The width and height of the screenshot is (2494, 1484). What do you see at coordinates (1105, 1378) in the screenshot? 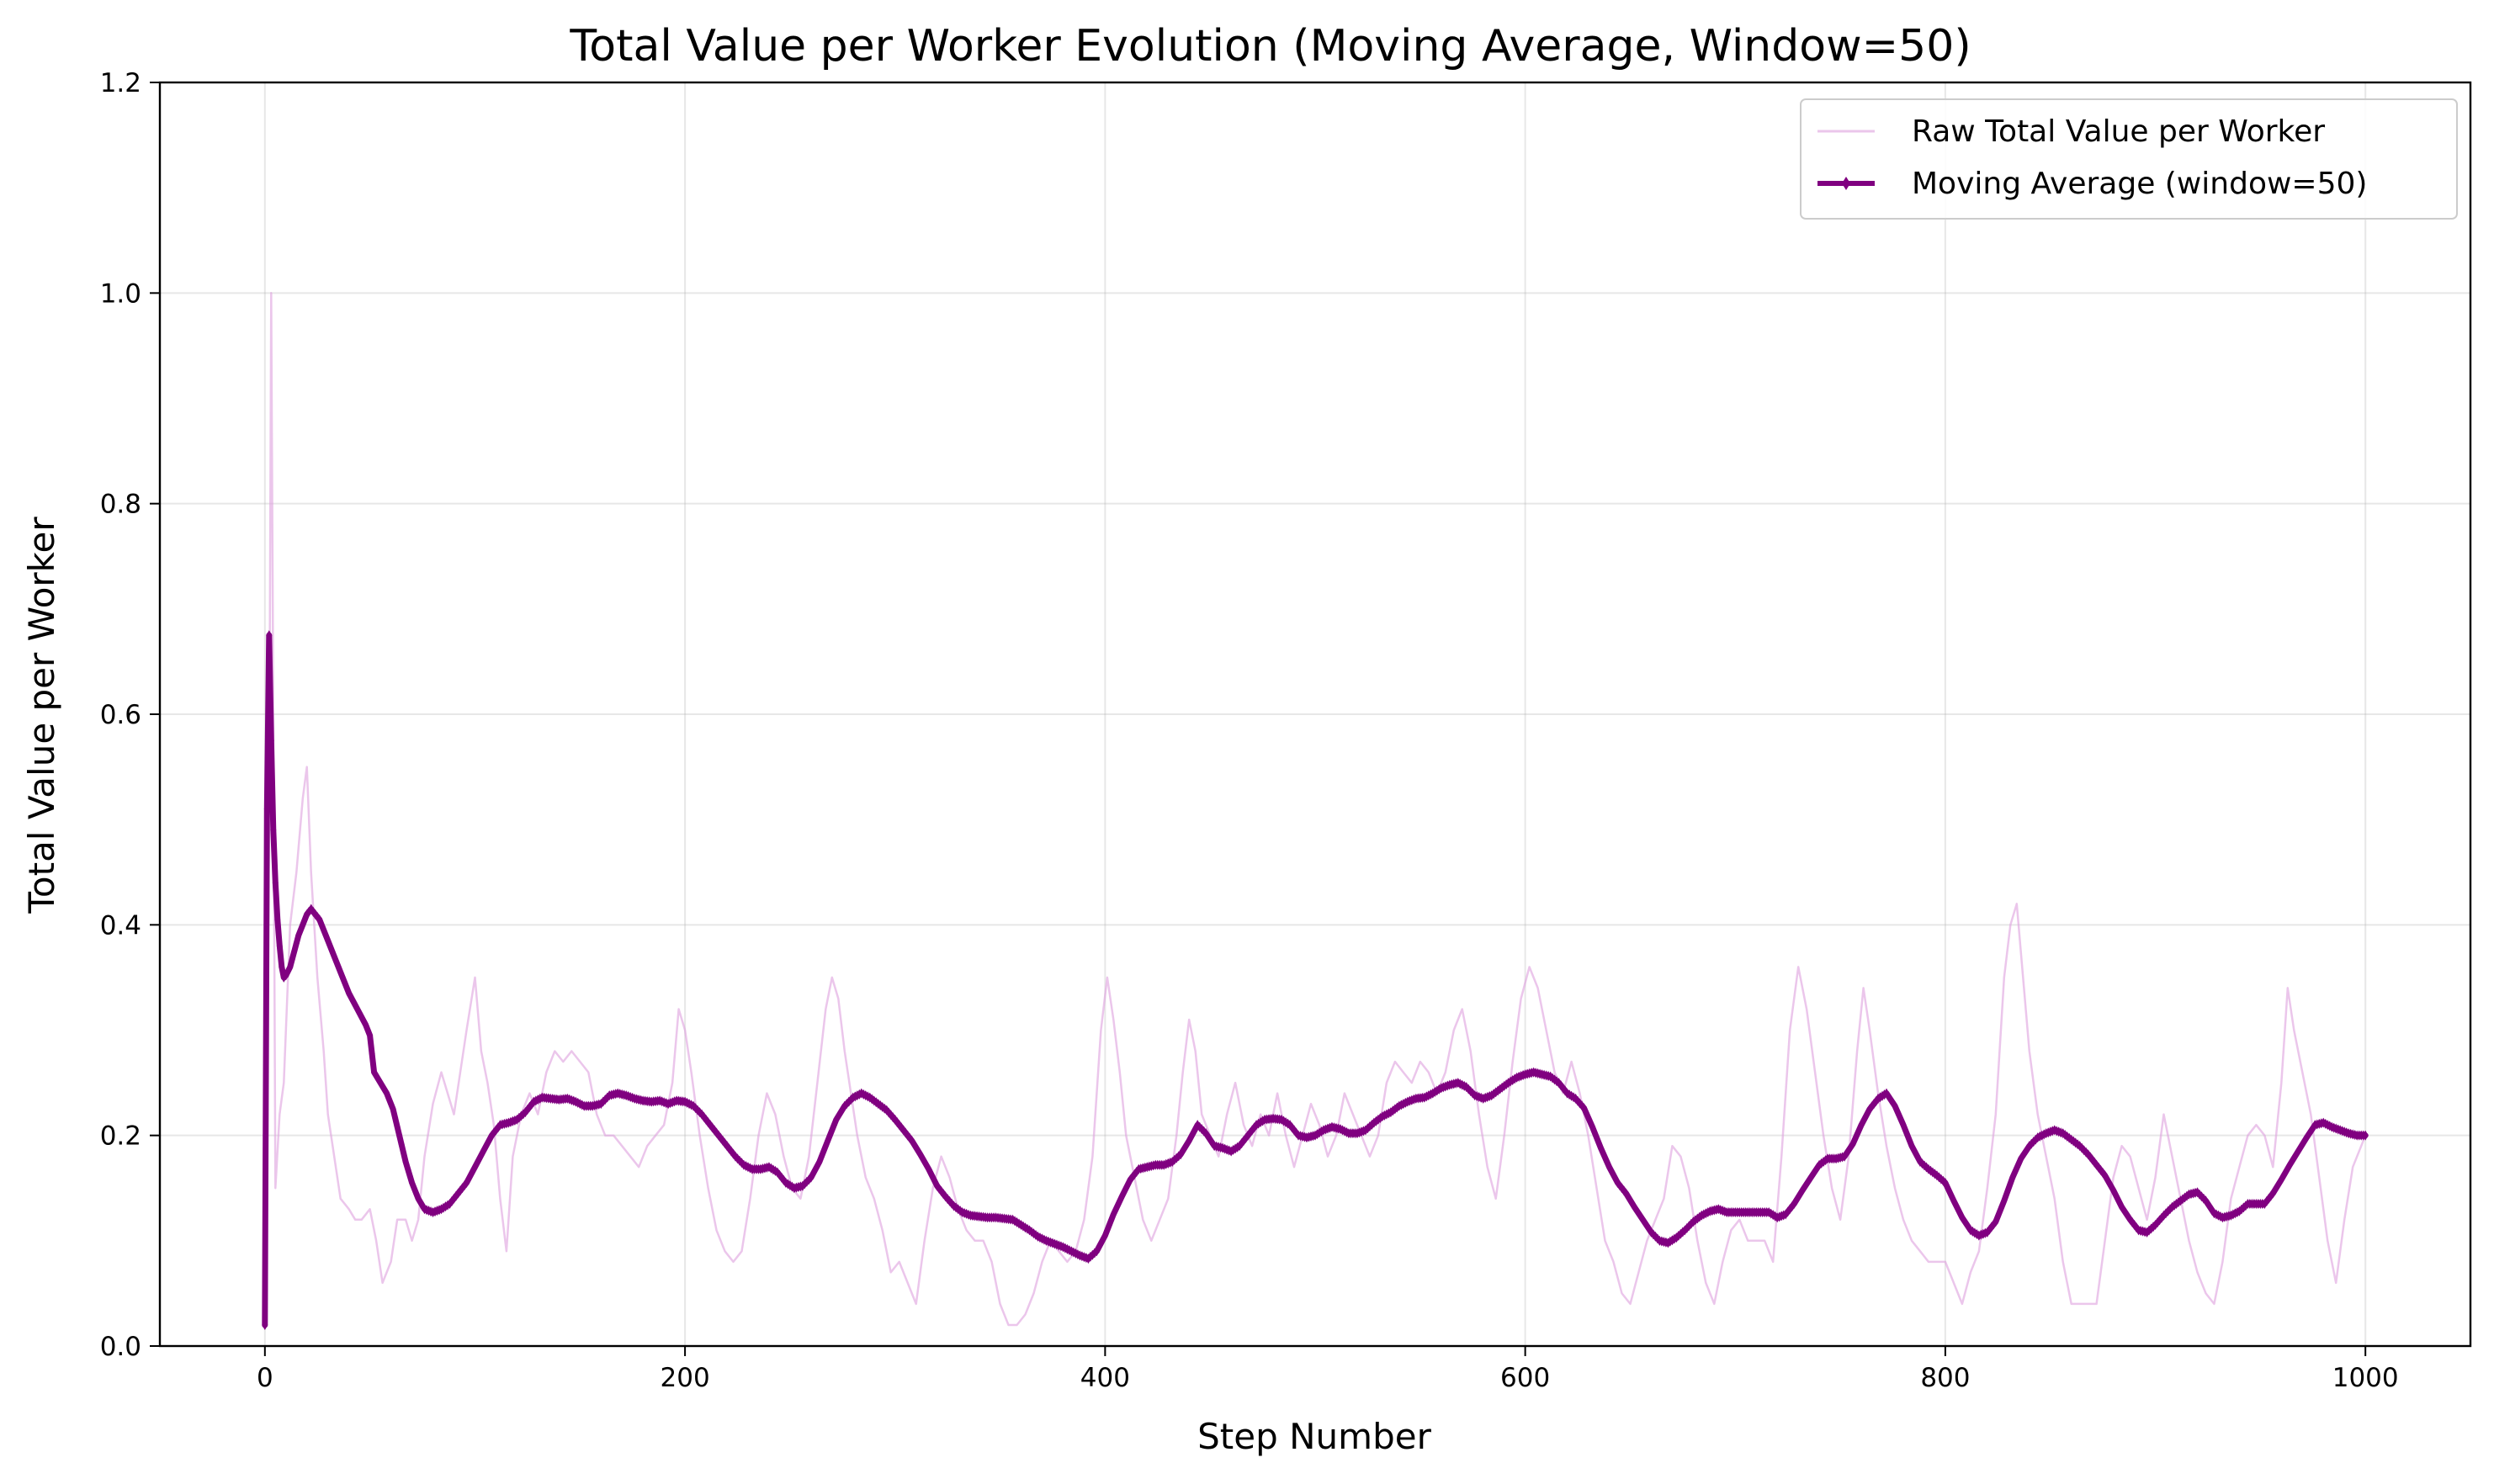
I see `x-tick-label: 400` at bounding box center [1105, 1378].